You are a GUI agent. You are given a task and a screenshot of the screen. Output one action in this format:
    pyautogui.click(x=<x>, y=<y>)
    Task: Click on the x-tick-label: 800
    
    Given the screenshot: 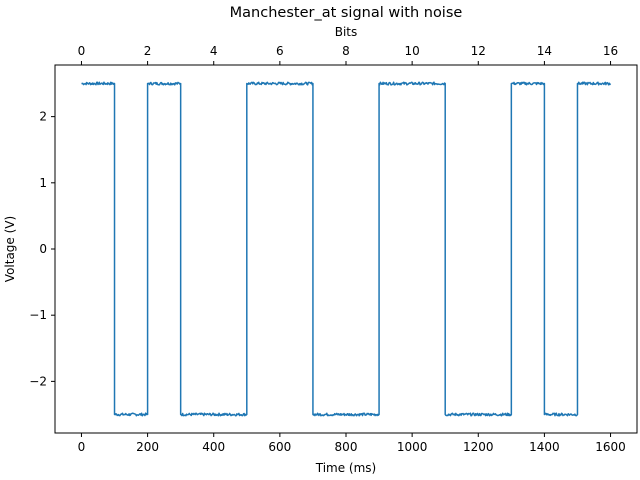 What is the action you would take?
    pyautogui.click(x=346, y=447)
    